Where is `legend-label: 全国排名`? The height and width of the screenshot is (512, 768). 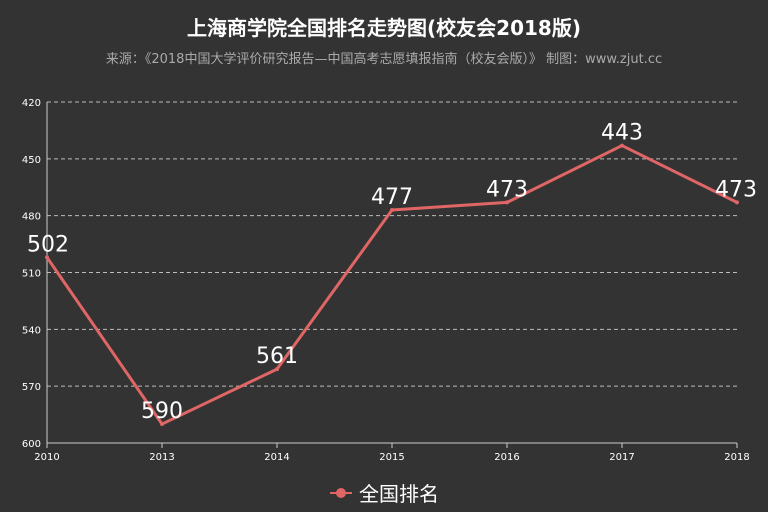
legend-label: 全国排名 is located at coordinates (399, 494).